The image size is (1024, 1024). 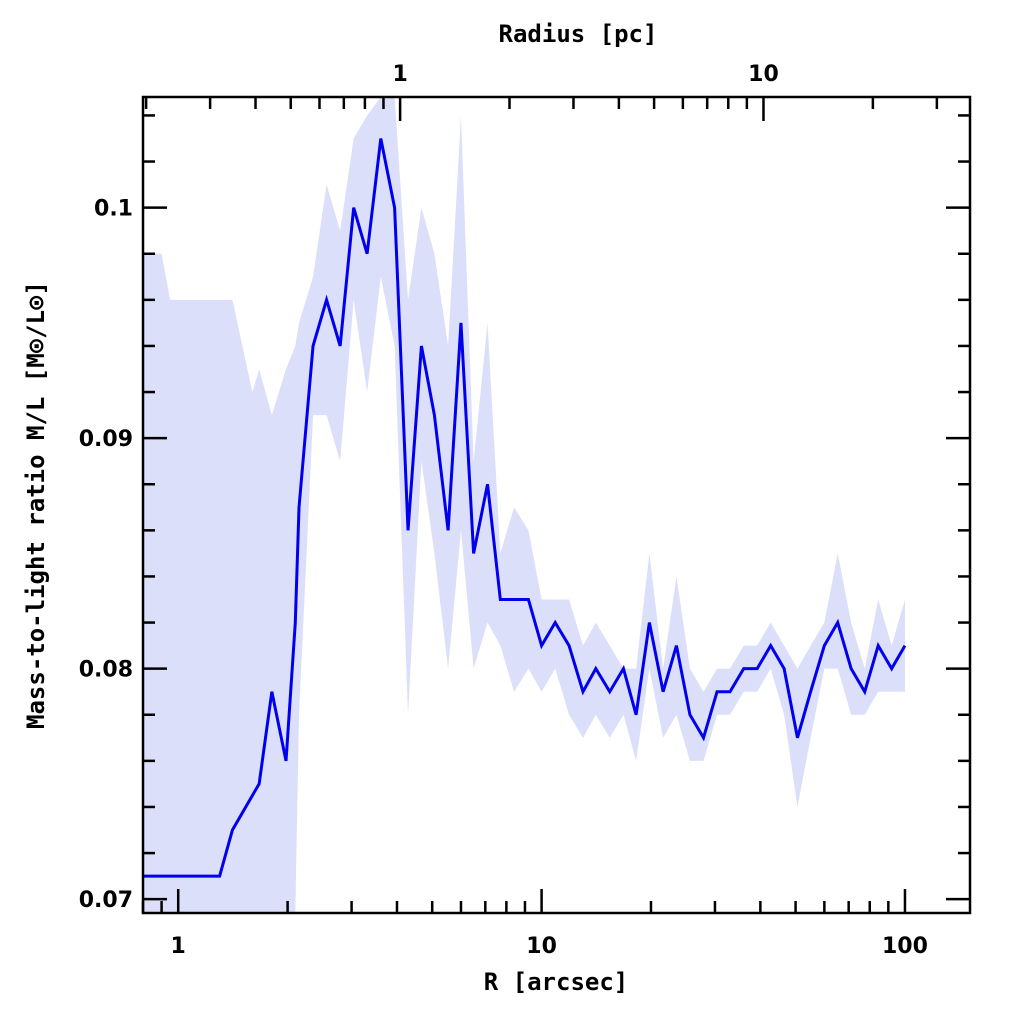 What do you see at coordinates (556, 982) in the screenshot?
I see `x-axis-title: R [arcsec]` at bounding box center [556, 982].